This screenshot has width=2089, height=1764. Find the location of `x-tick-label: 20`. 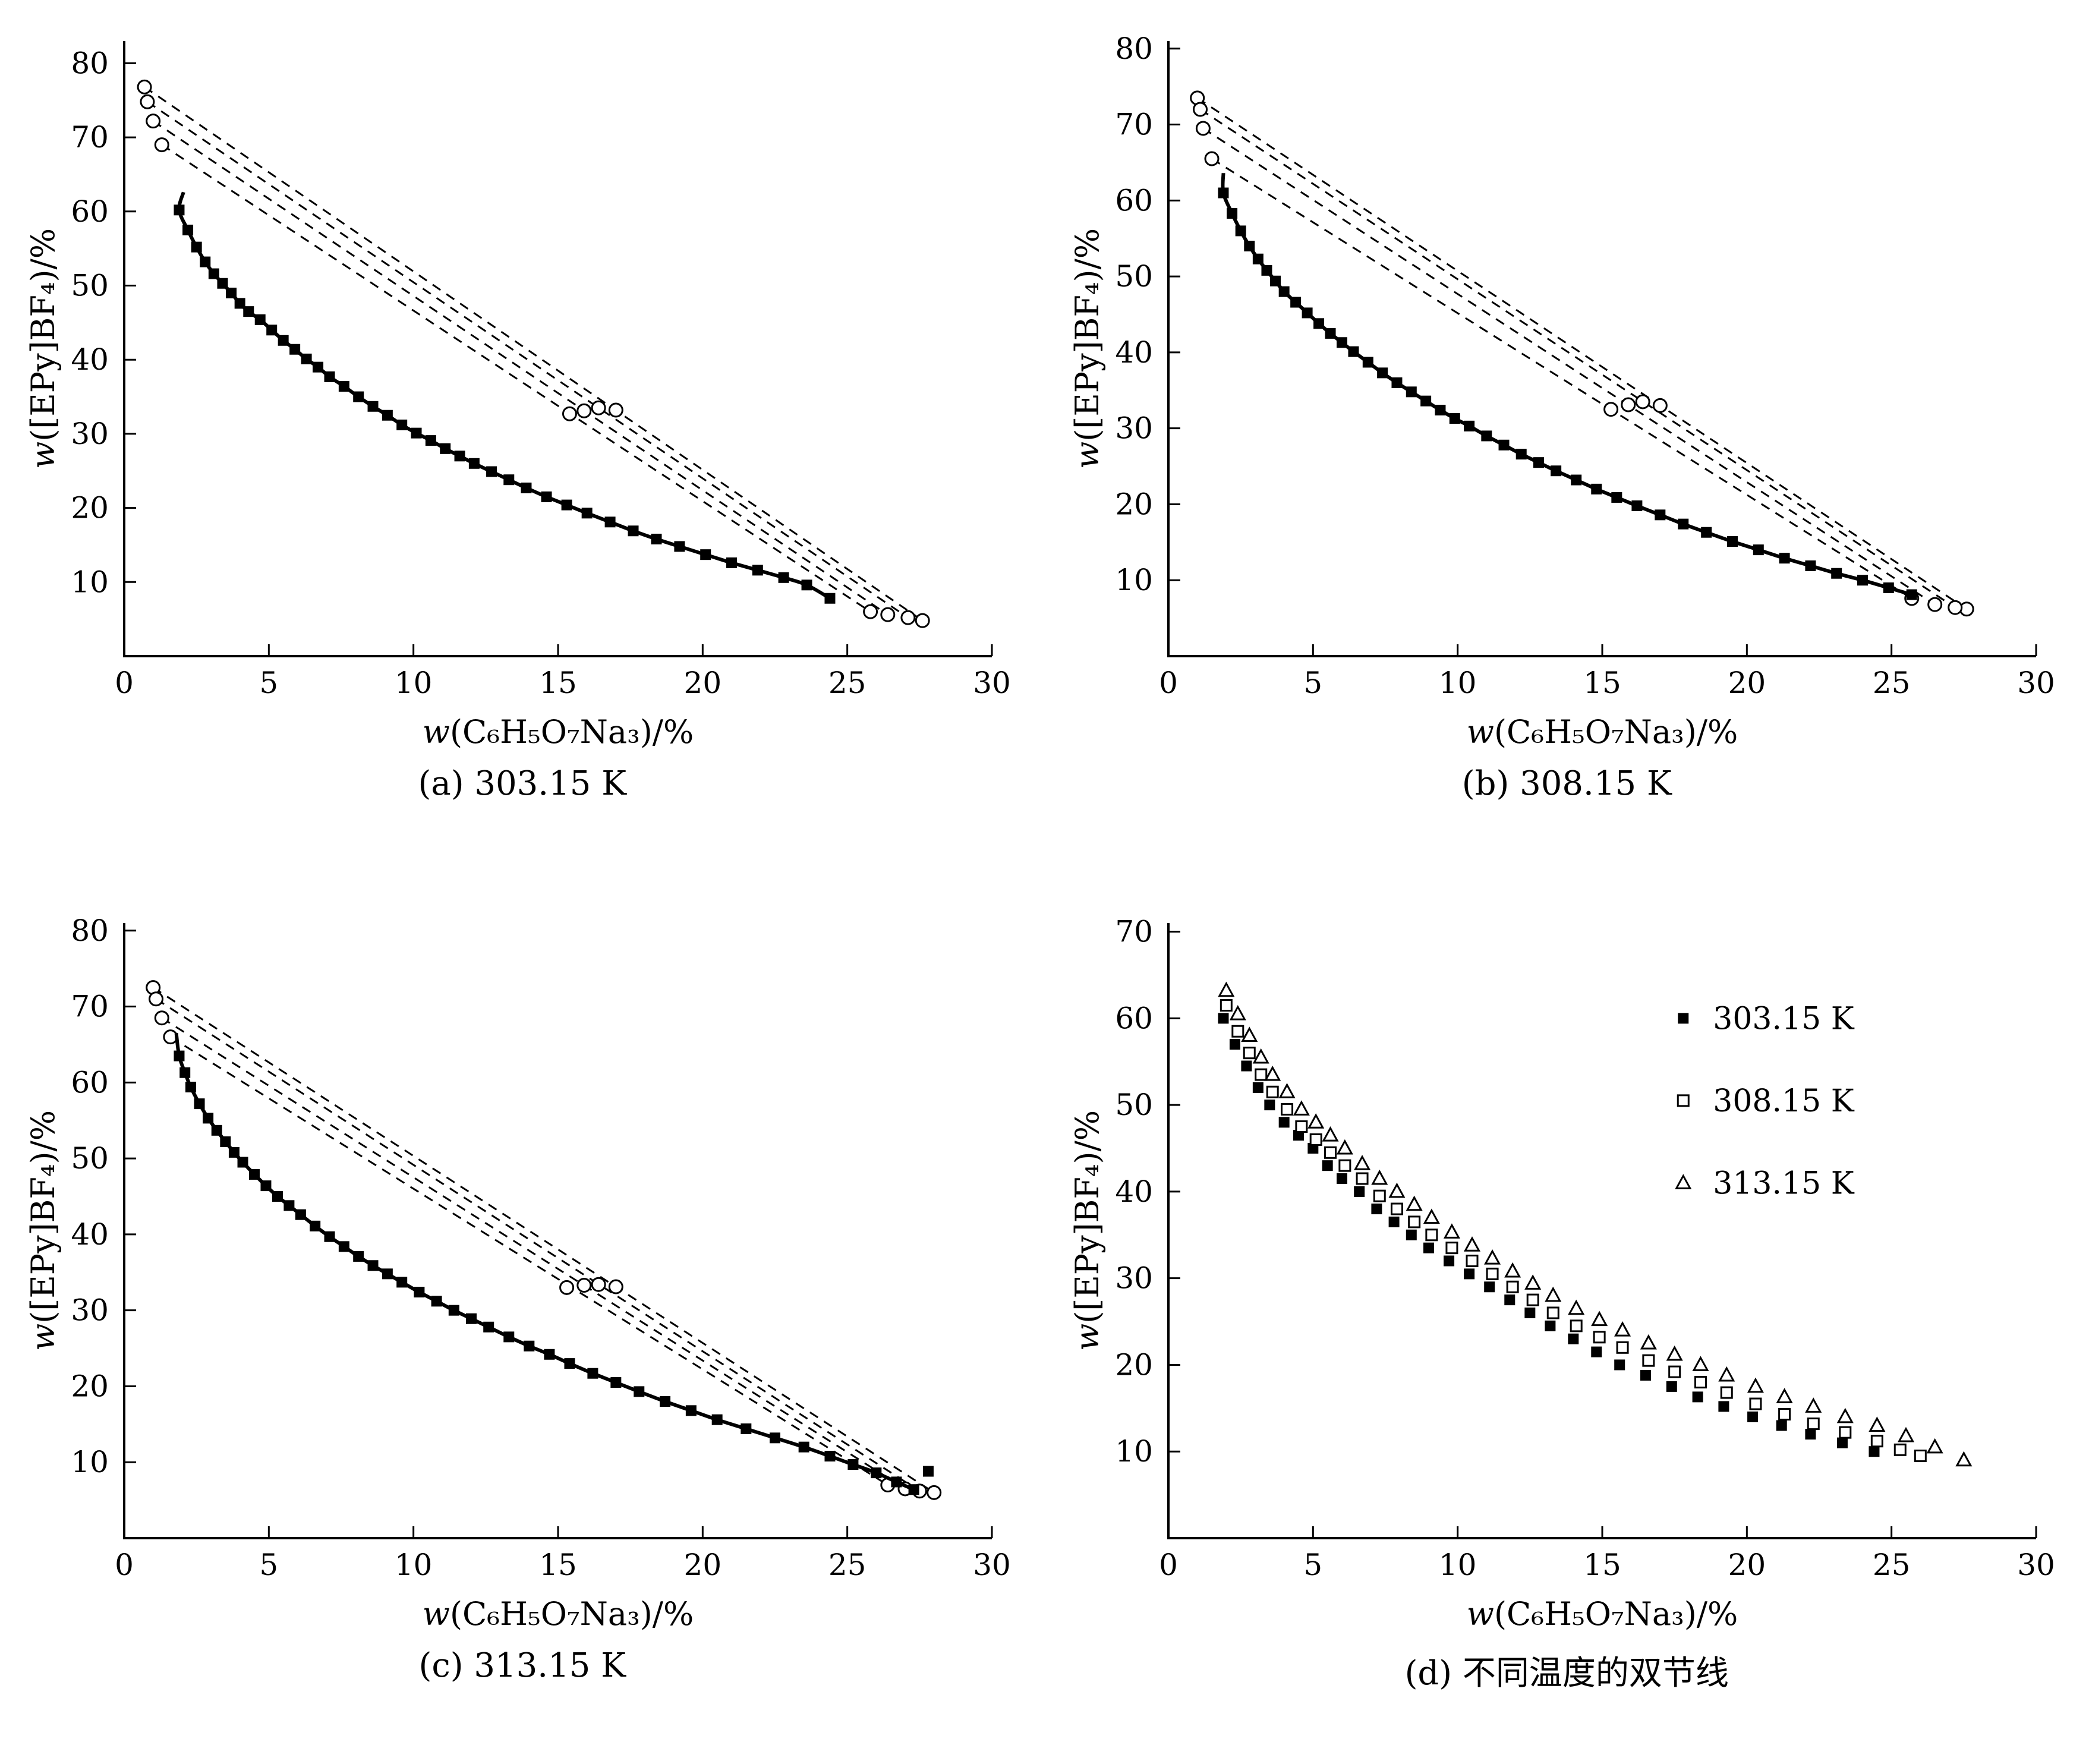

x-tick-label: 20 is located at coordinates (1747, 683).